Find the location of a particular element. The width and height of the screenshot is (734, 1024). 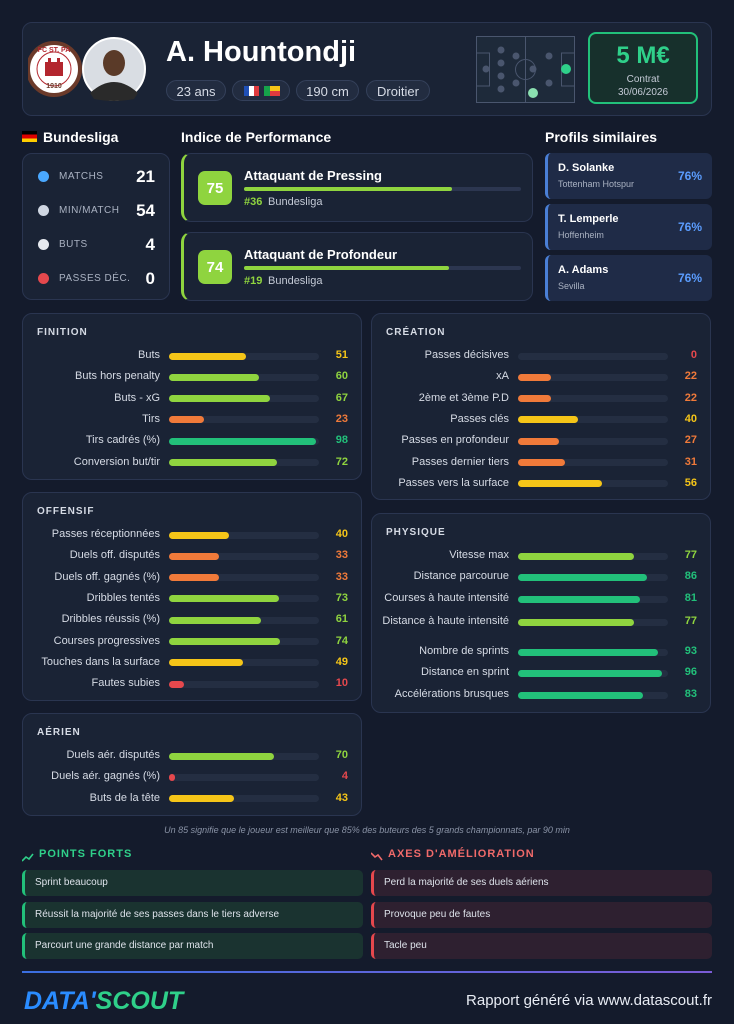

stat-label: MIN/MATCH is located at coordinates (89, 210).